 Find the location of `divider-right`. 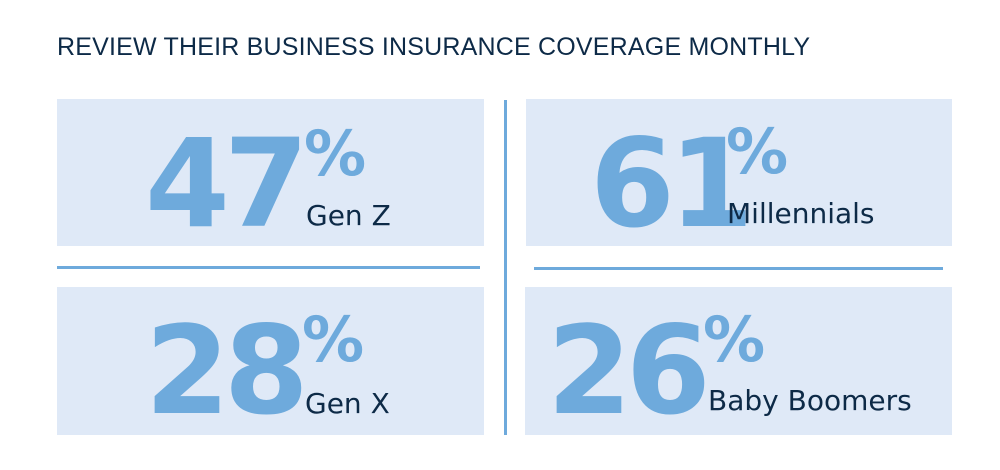

divider-right is located at coordinates (738, 268).